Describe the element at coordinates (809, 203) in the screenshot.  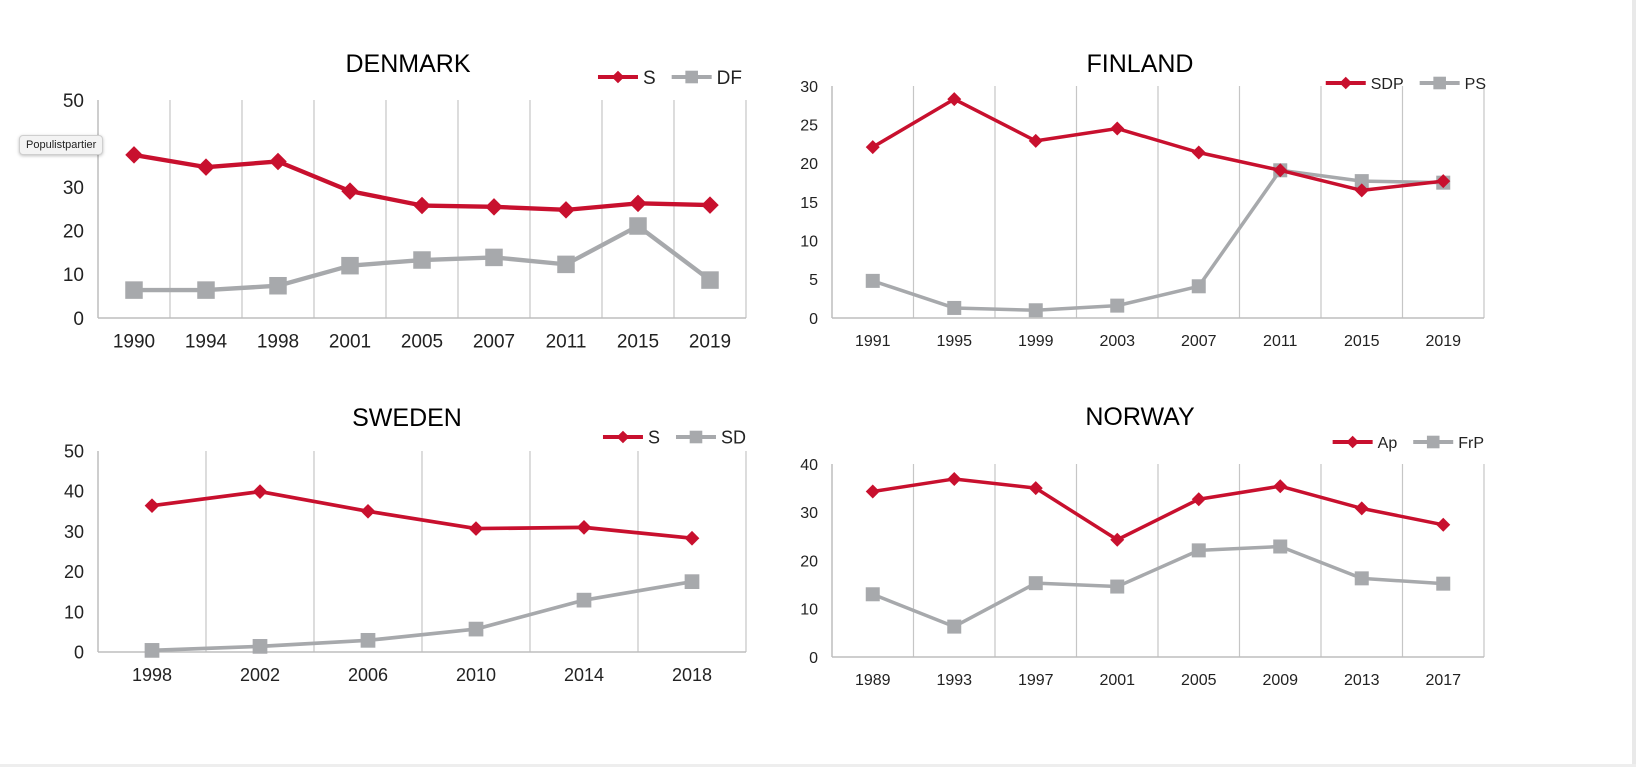
I see `y-tick-label: 15` at that location.